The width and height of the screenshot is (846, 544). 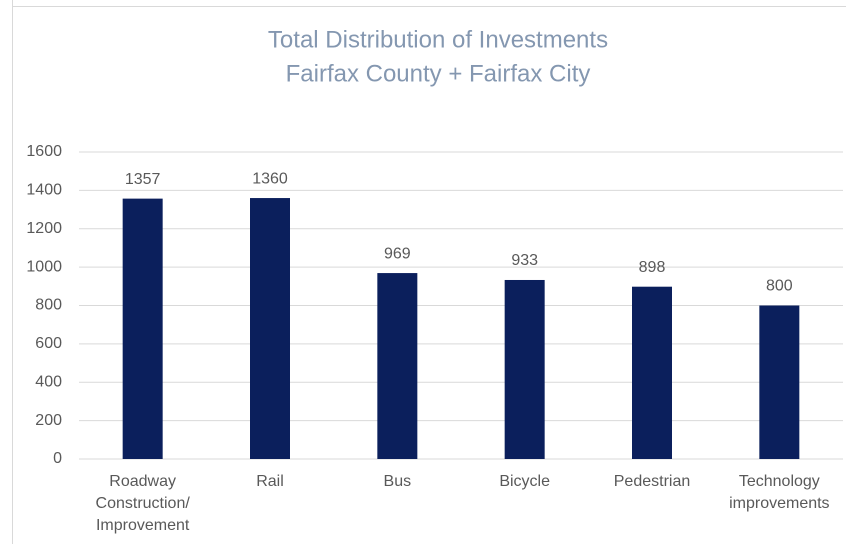 I want to click on y-tick-label: 200, so click(x=48, y=420).